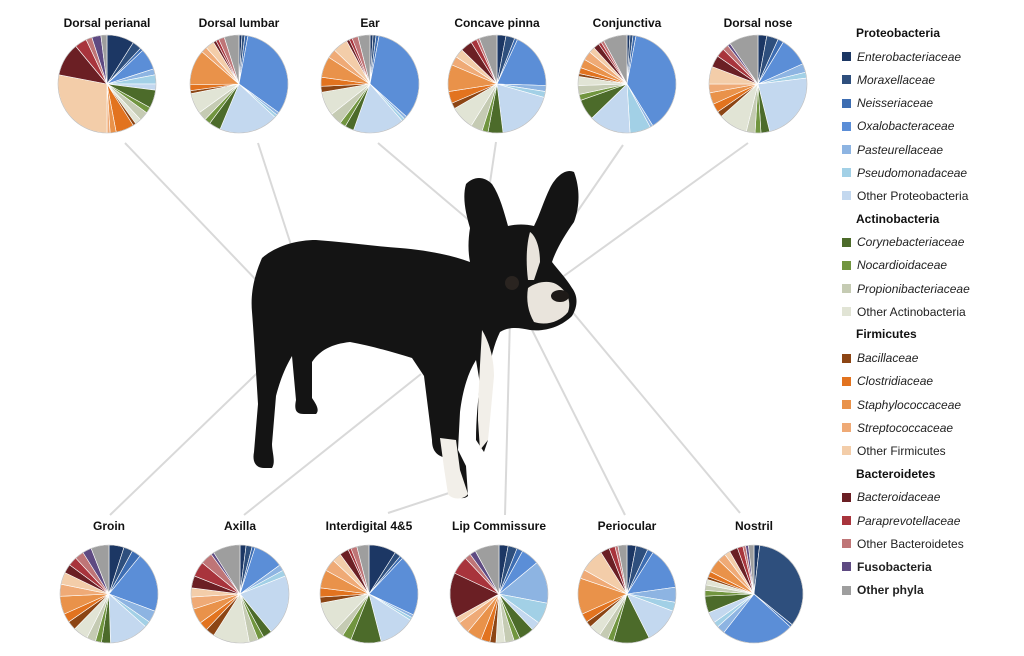 This screenshot has width=1024, height=656. Describe the element at coordinates (499, 526) in the screenshot. I see `pie-title: Lip Commissure` at that location.